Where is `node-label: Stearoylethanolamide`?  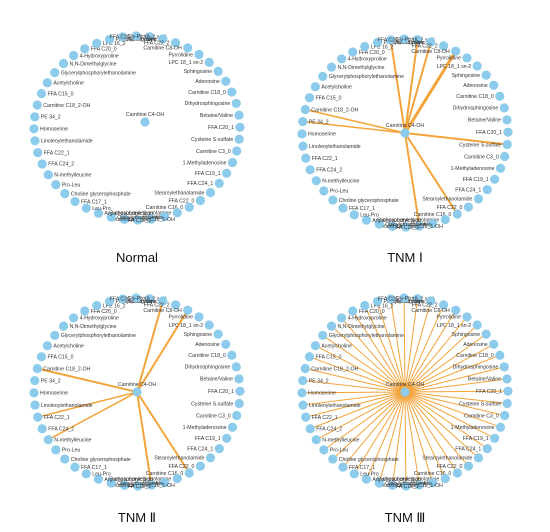 node-label: Stearoylethanolamide is located at coordinates (179, 459).